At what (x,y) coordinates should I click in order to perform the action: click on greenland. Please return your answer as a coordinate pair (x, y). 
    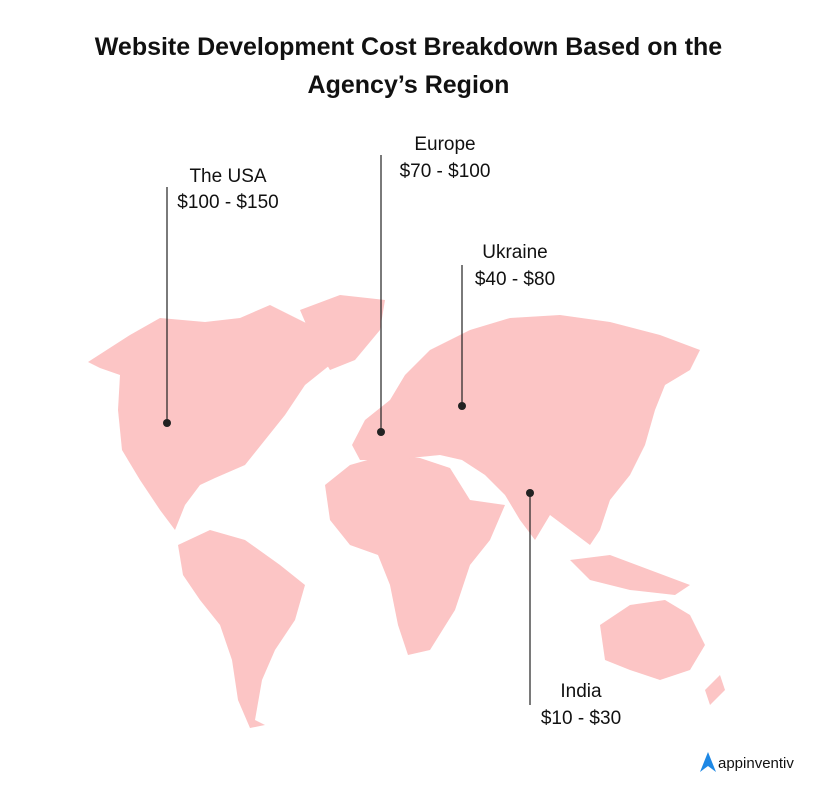
    Looking at the image, I should click on (342, 332).